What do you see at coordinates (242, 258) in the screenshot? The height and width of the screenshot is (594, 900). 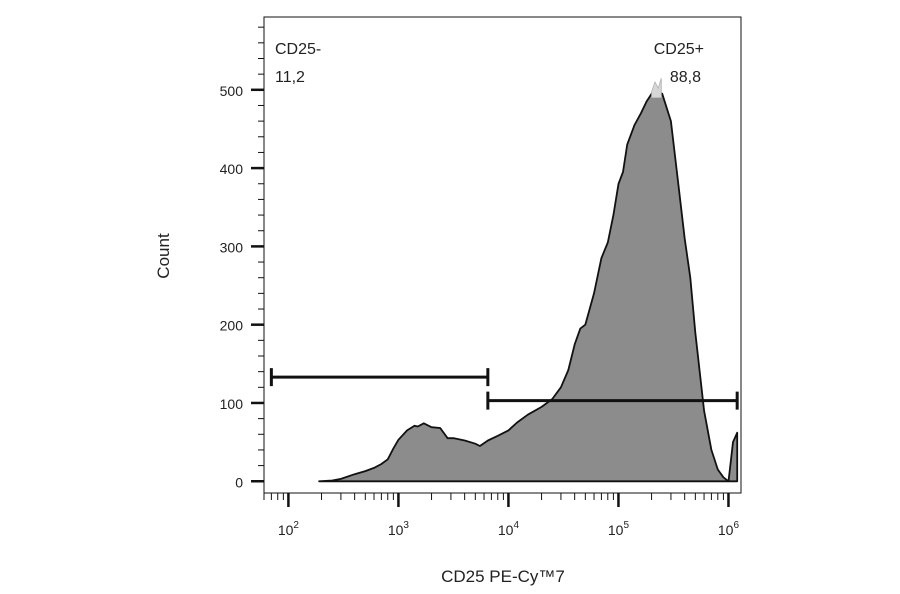 I see `y-axis: 0 100 200 300 400 500` at bounding box center [242, 258].